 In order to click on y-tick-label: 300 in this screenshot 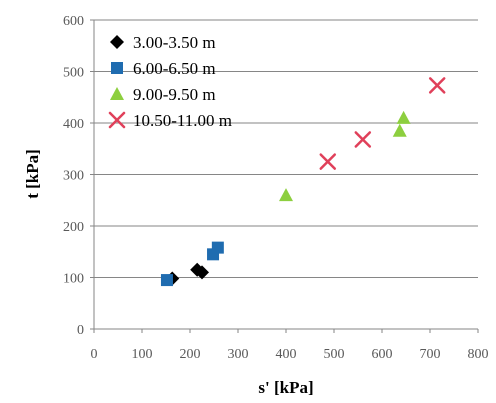, I will do `click(73, 176)`.